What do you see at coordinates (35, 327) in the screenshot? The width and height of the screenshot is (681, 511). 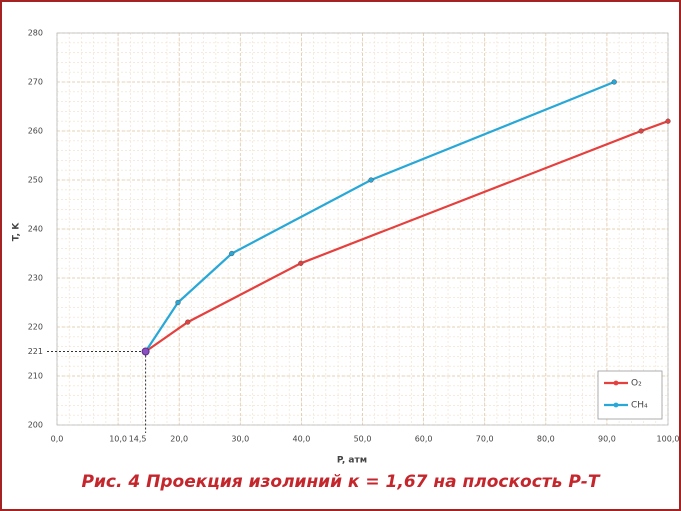 I see `y-tick-label: 220` at bounding box center [35, 327].